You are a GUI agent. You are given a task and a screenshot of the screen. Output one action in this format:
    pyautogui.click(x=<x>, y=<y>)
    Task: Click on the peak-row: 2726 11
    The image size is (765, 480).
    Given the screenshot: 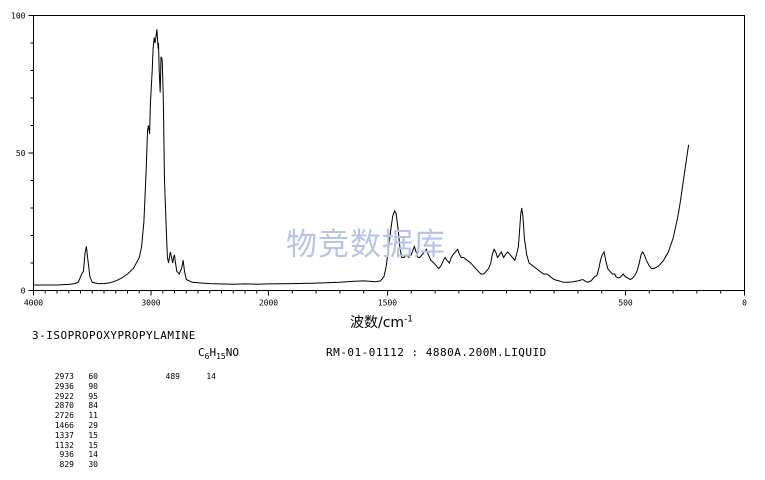 What is the action you would take?
    pyautogui.click(x=65, y=416)
    